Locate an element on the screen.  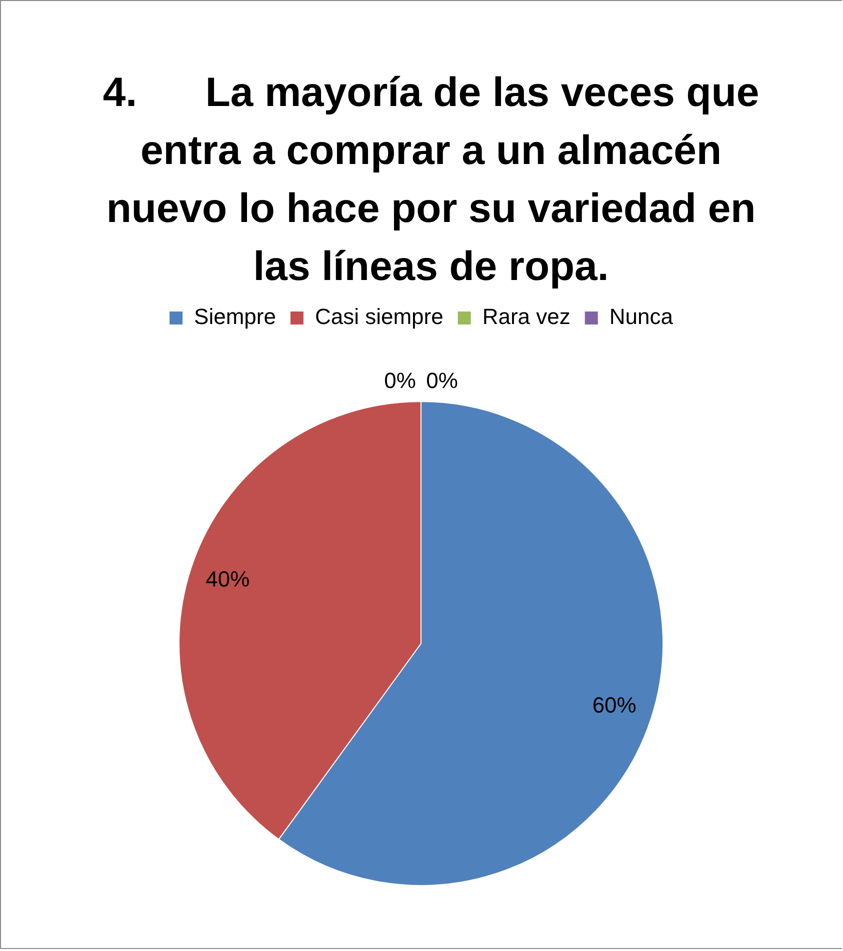
legend-label: Siempre is located at coordinates (235, 317).